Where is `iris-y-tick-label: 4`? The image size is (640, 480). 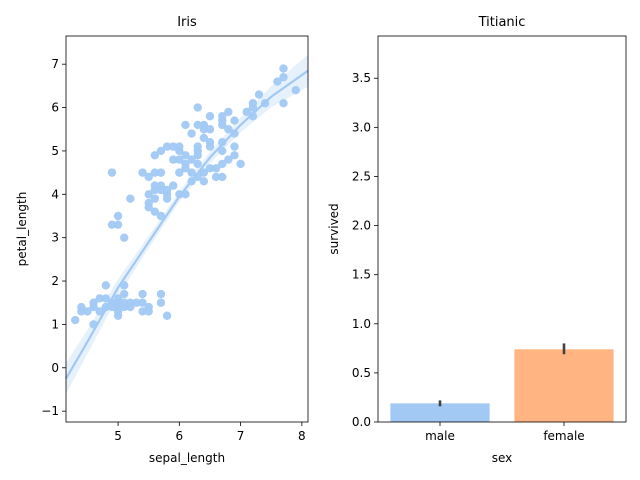 iris-y-tick-label: 4 is located at coordinates (55, 194).